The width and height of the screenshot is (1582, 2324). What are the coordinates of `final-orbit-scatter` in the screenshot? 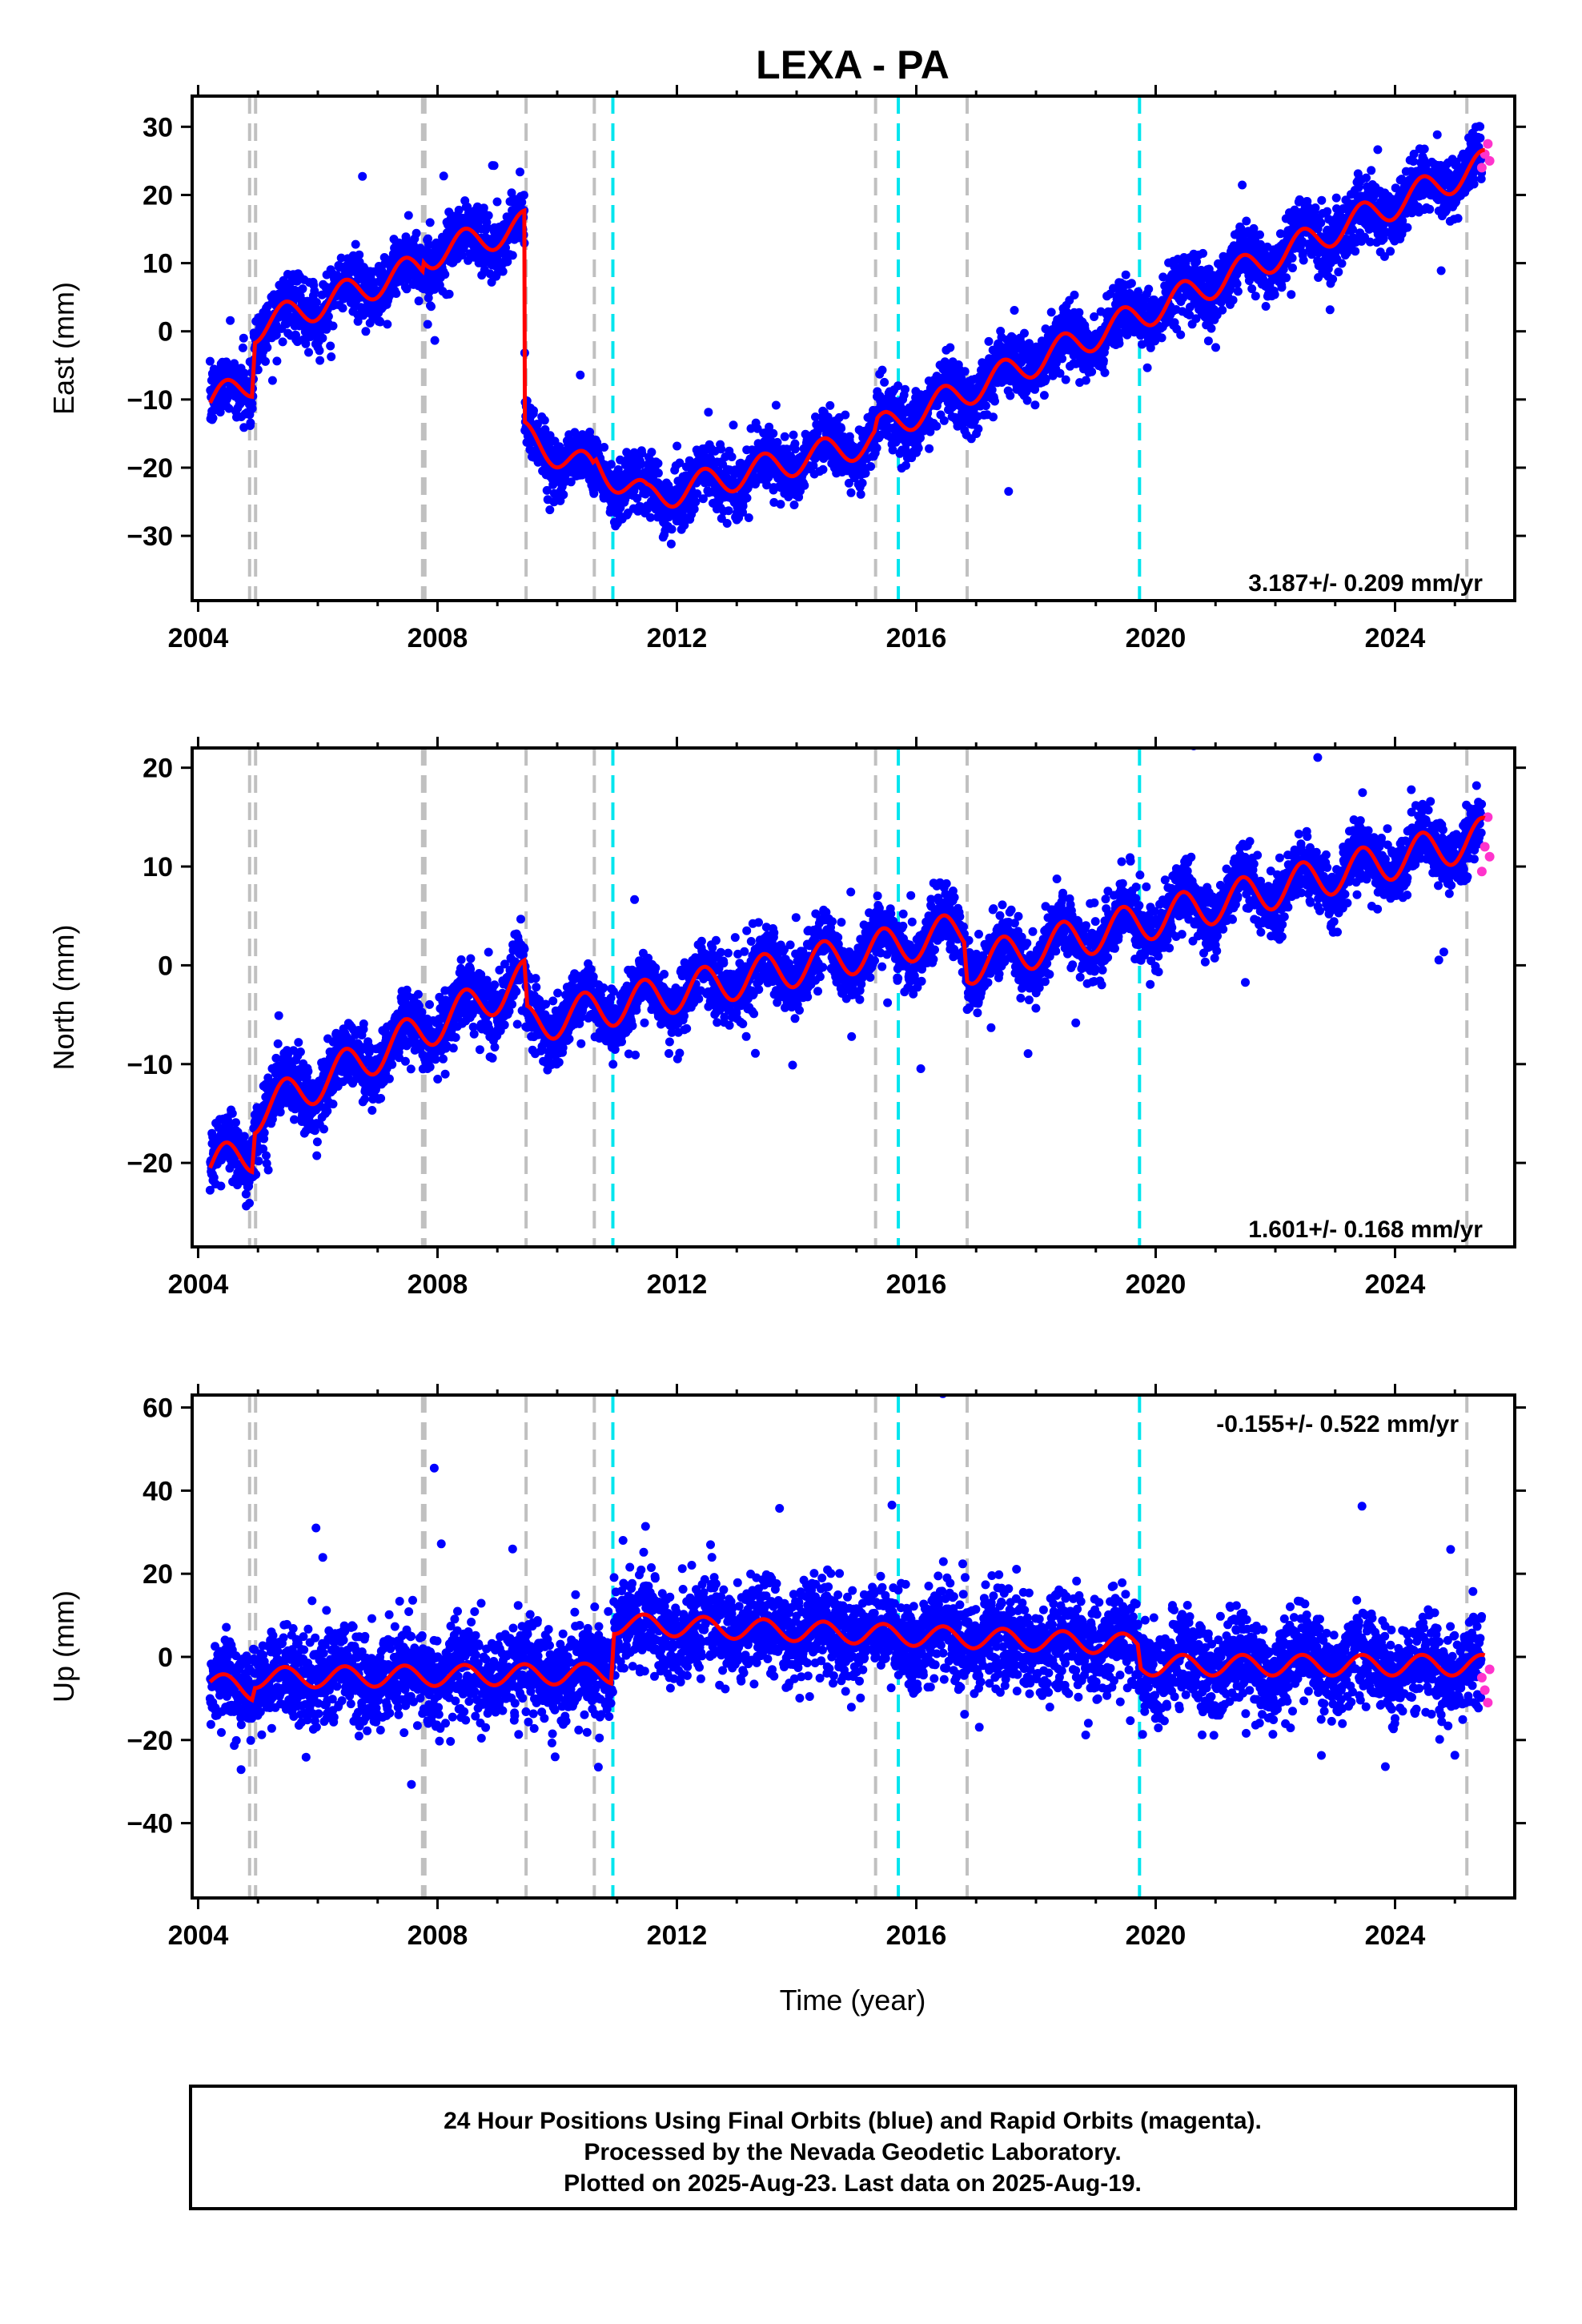 It's located at (846, 335).